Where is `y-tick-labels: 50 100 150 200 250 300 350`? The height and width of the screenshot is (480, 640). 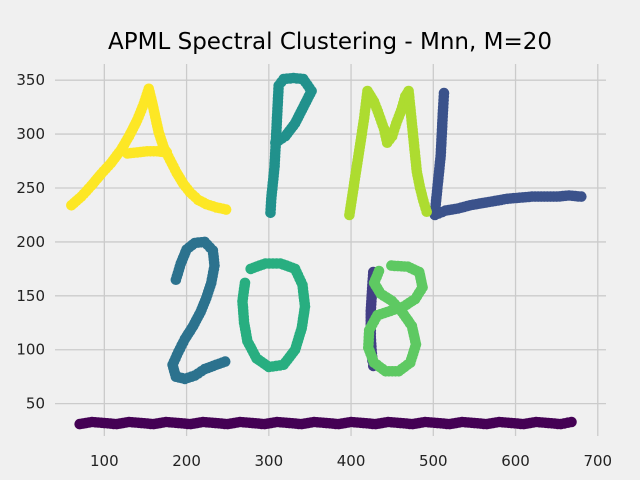
y-tick-labels: 50 100 150 200 250 300 350 is located at coordinates (30, 241).